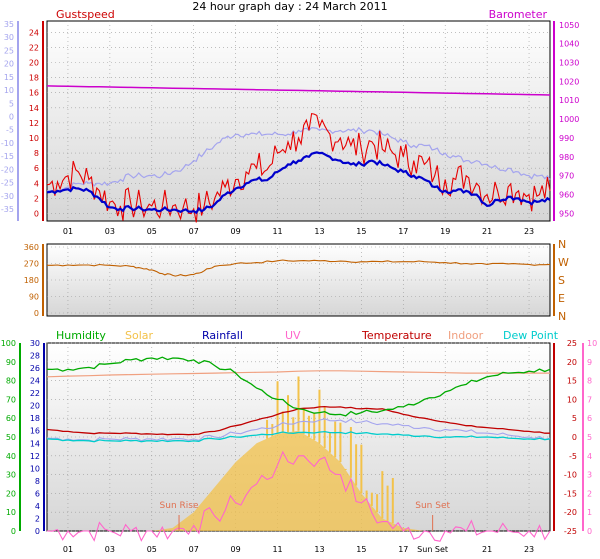 This screenshot has height=559, width=600. Describe the element at coordinates (34, 93) in the screenshot. I see `wind-inner-tick-label: 16` at that location.